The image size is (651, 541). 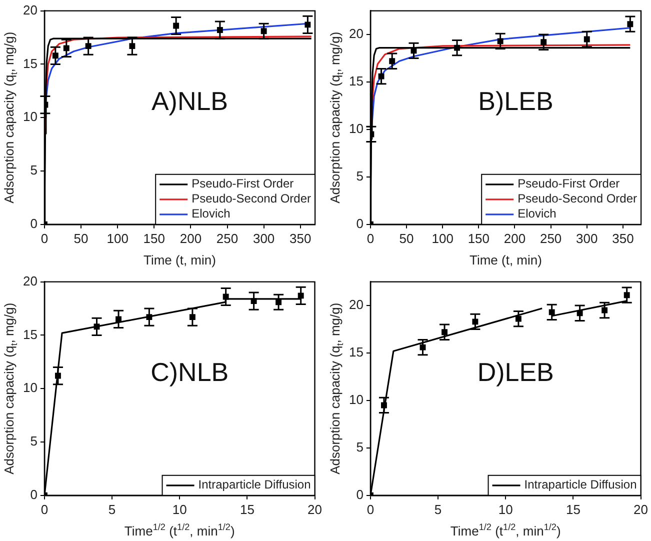 I want to click on annotation: D)LEB, so click(x=515, y=371).